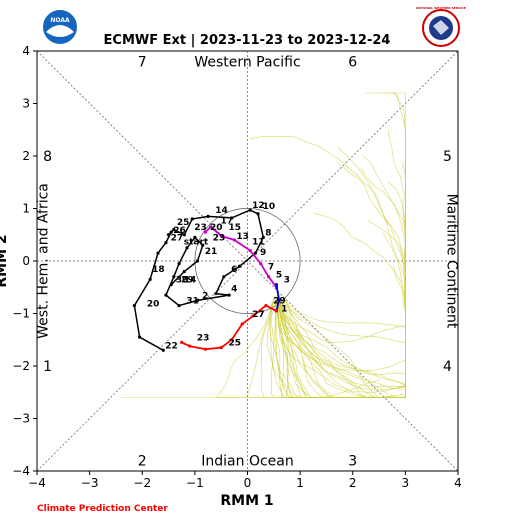 The image size is (517, 514). Describe the element at coordinates (258, 315) in the screenshot. I see `ensemble-mean-path-label: 27` at that location.